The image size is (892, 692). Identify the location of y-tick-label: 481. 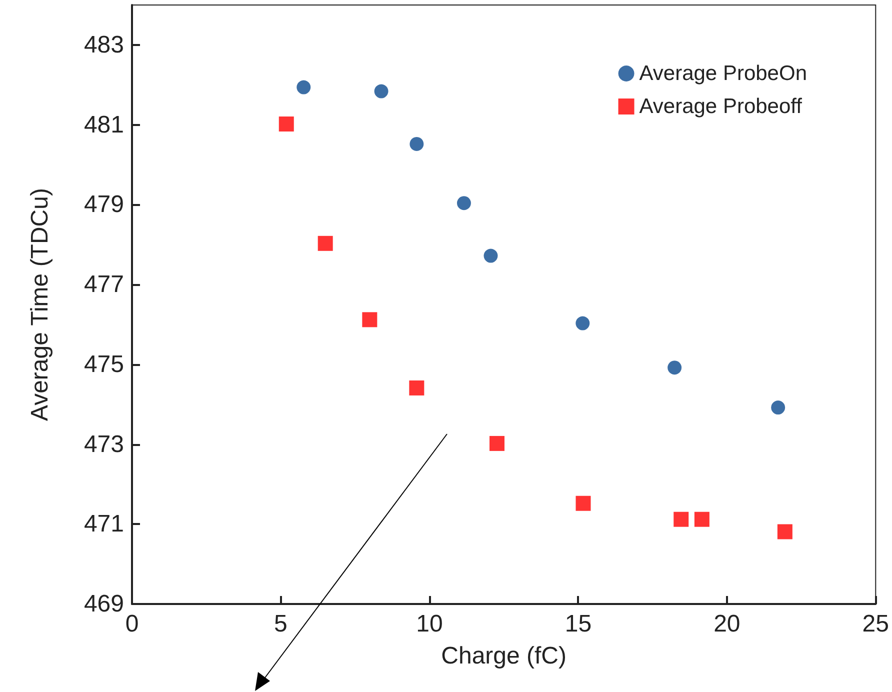
(104, 124).